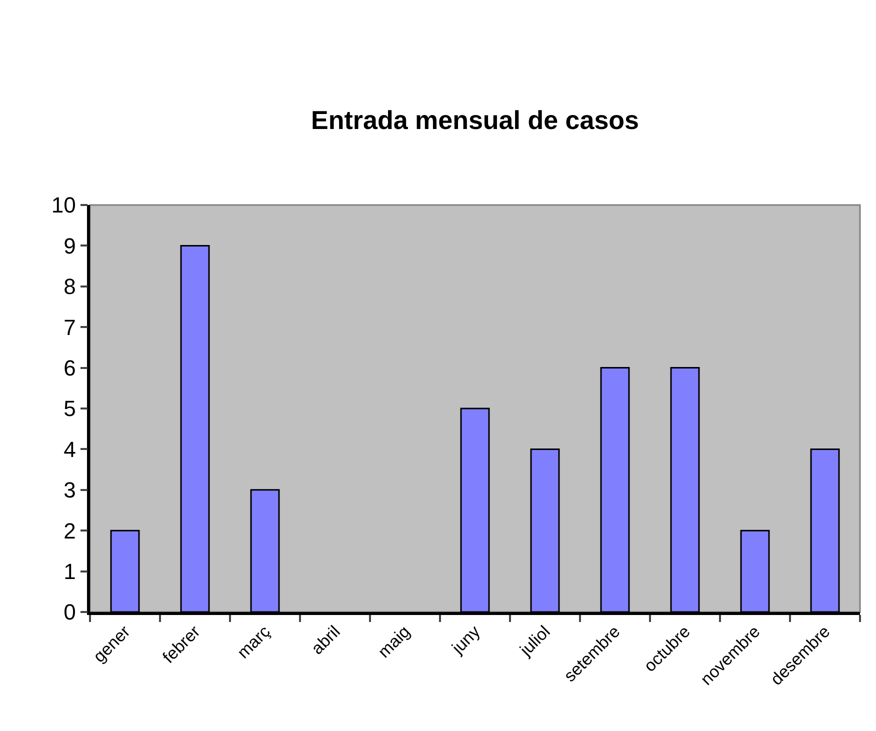  What do you see at coordinates (70, 612) in the screenshot?
I see `y-tick-label: 0` at bounding box center [70, 612].